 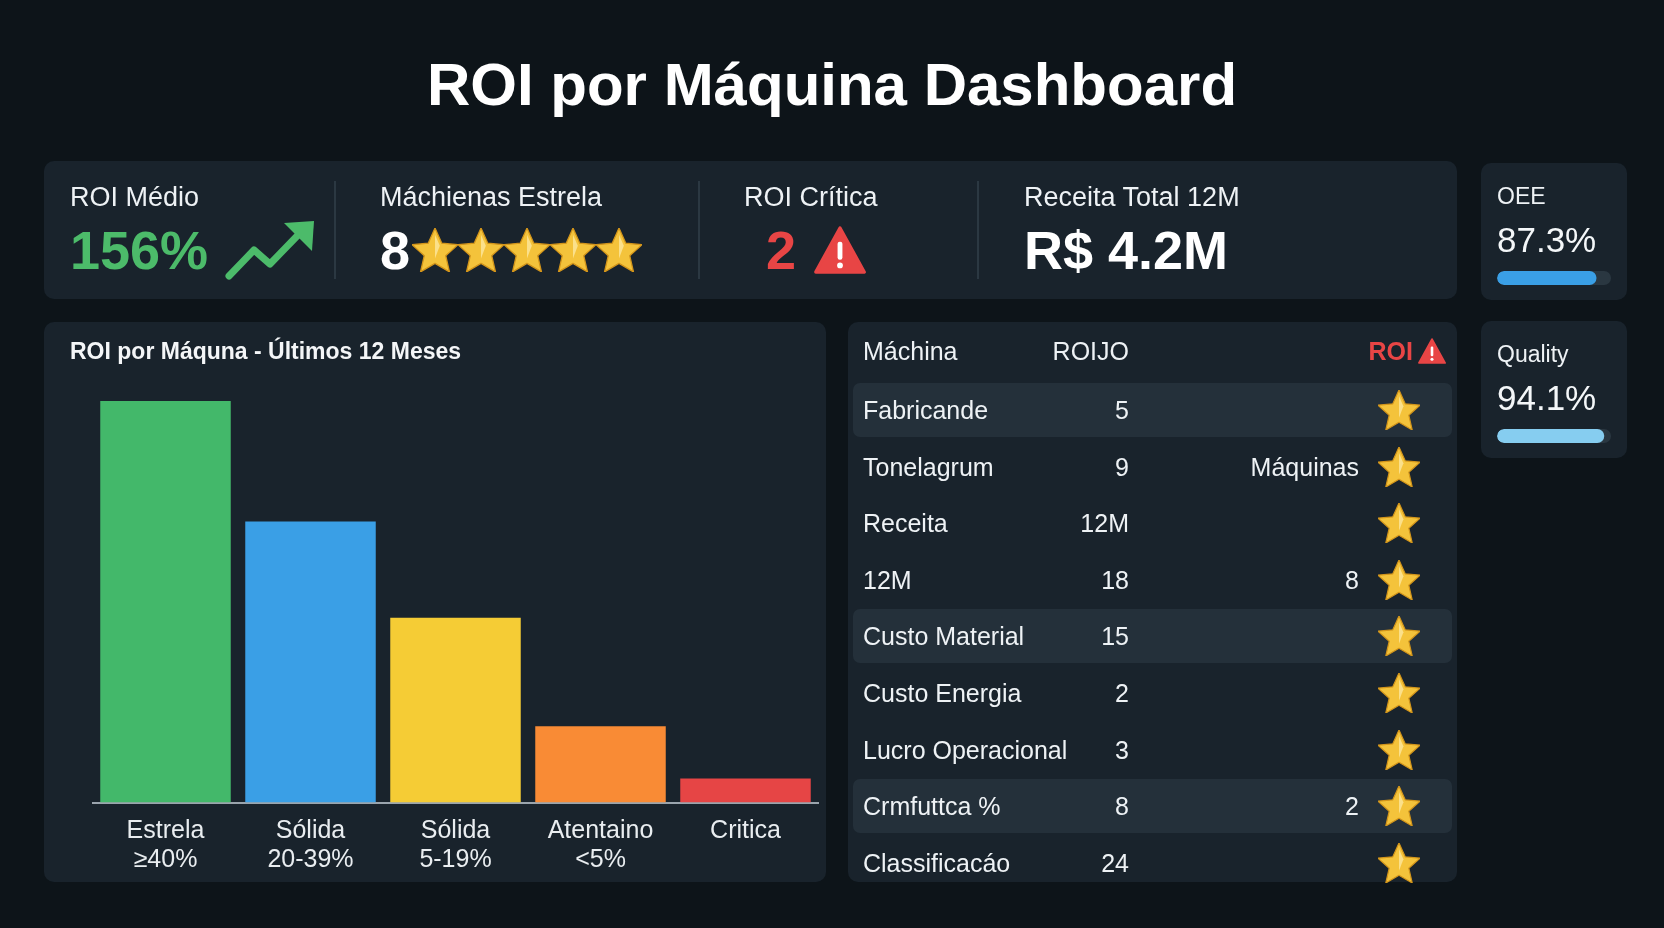 I want to click on data-label: 94.1%, so click(x=1547, y=398).